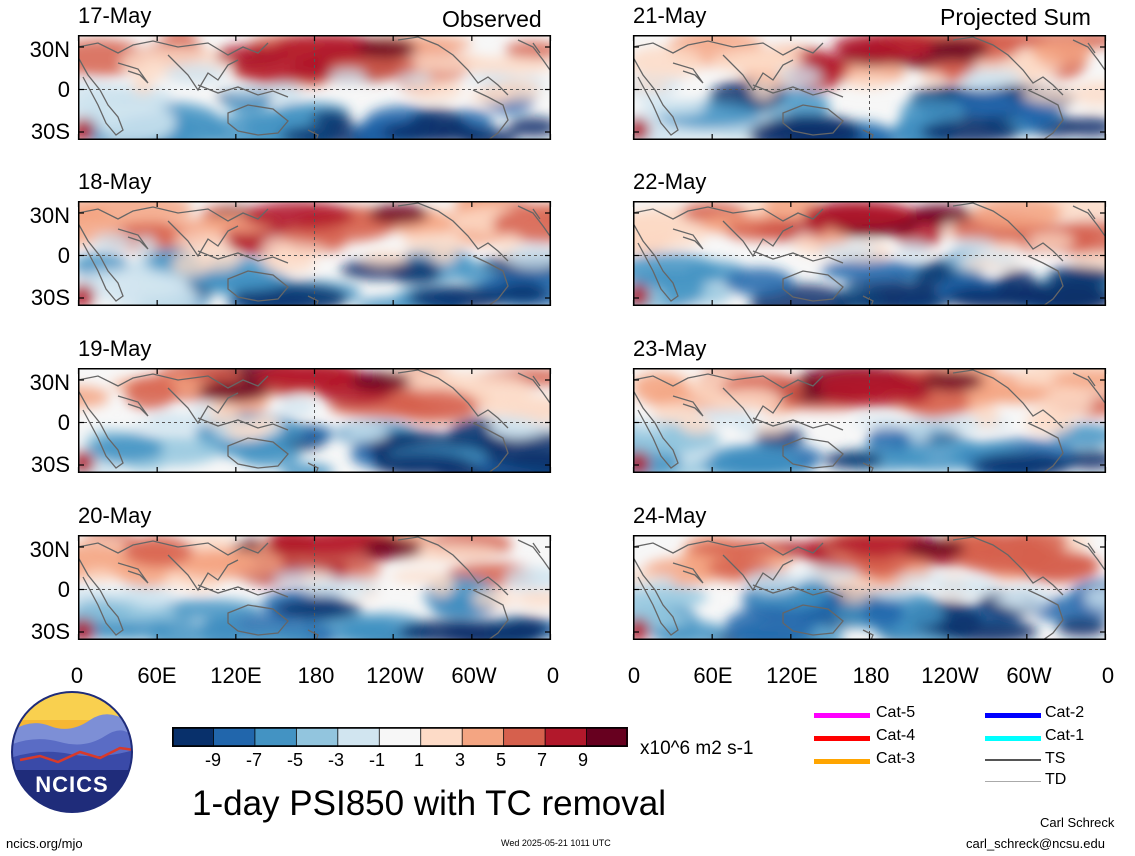 Image resolution: width=1135 pixels, height=856 pixels. What do you see at coordinates (492, 19) in the screenshot?
I see `observed-label: Observed` at bounding box center [492, 19].